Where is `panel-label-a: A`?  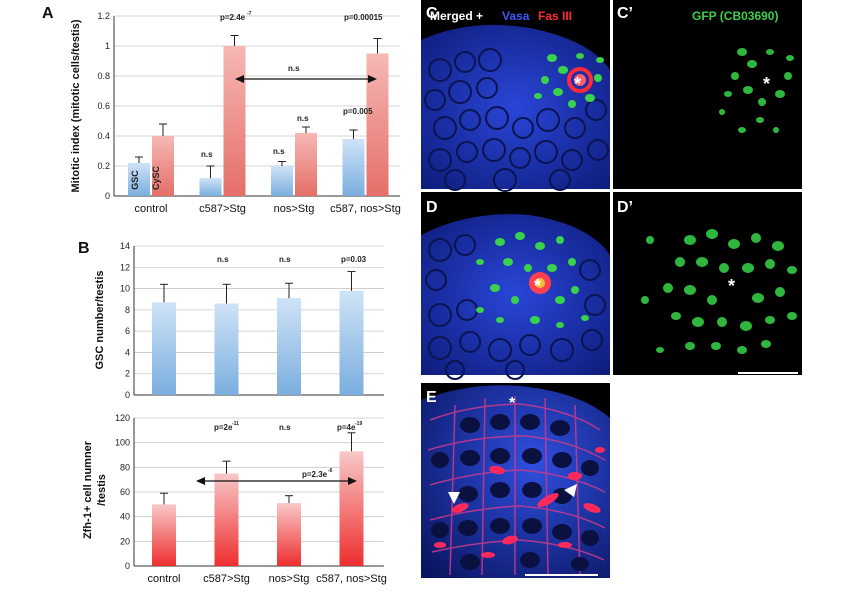 panel-label-a: A is located at coordinates (48, 13).